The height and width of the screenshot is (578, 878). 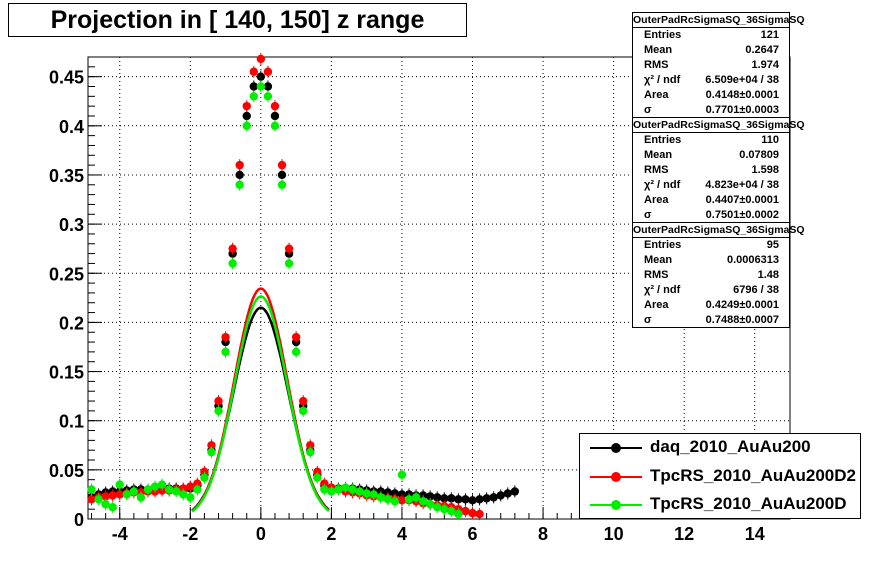 I want to click on y-tick-label: 0.45, so click(x=66, y=78).